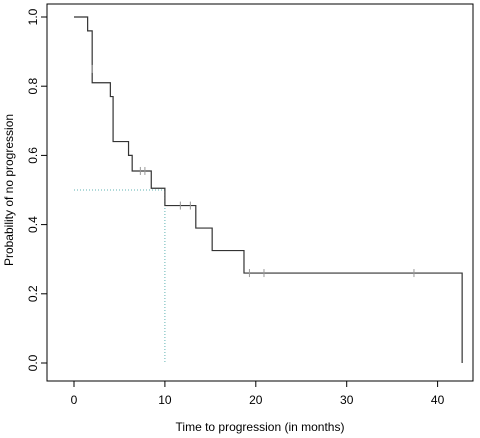  Describe the element at coordinates (256, 400) in the screenshot. I see `x-tick-label: 20` at that location.